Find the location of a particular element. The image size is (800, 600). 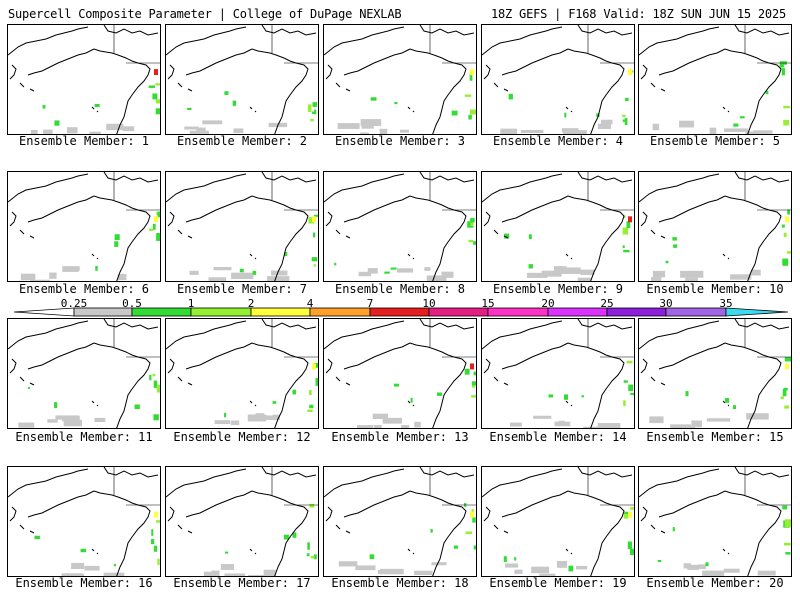

ensemble-member-label: Ensemble Member: 16 is located at coordinates (84, 583).